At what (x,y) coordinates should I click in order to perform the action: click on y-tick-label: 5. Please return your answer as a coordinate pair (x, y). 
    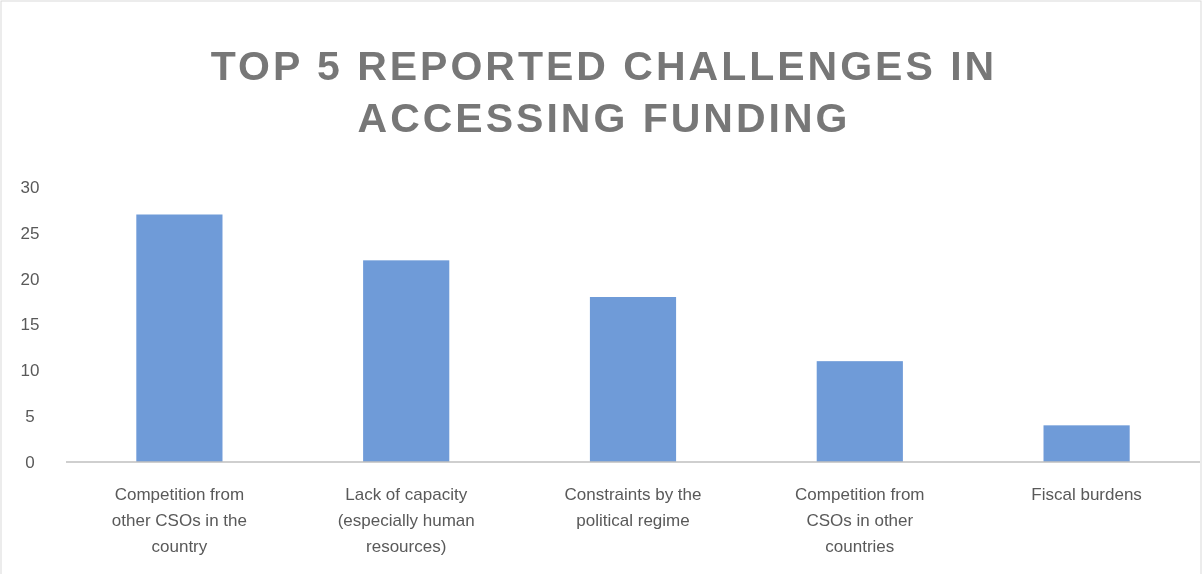
    Looking at the image, I should click on (30, 417).